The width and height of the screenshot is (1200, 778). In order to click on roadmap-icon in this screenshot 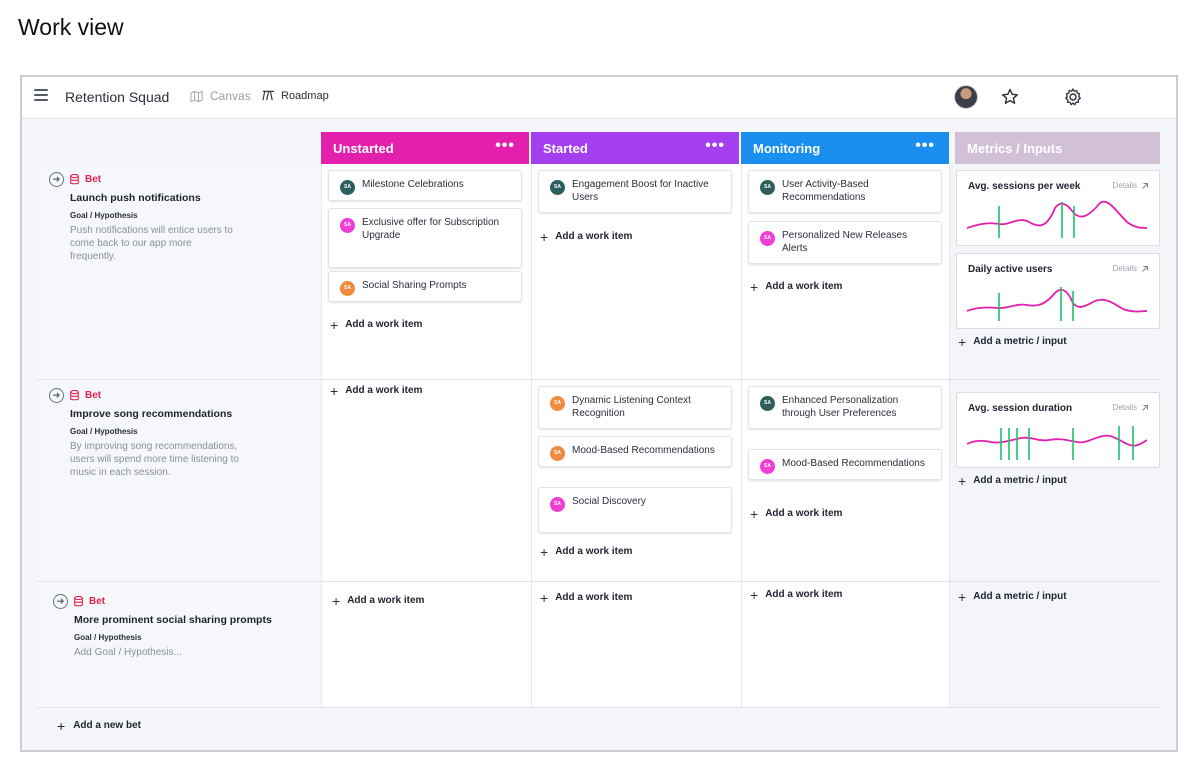, I will do `click(268, 95)`.